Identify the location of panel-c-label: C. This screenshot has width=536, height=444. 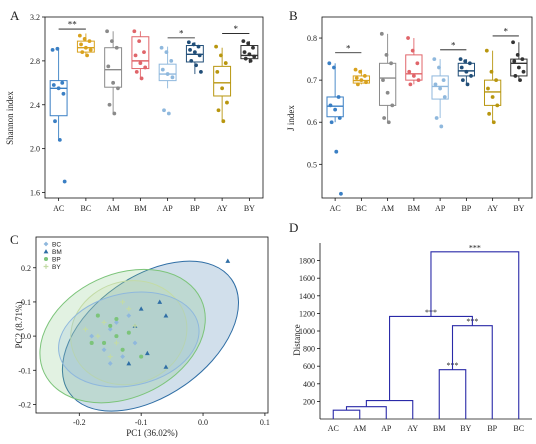
(14, 239).